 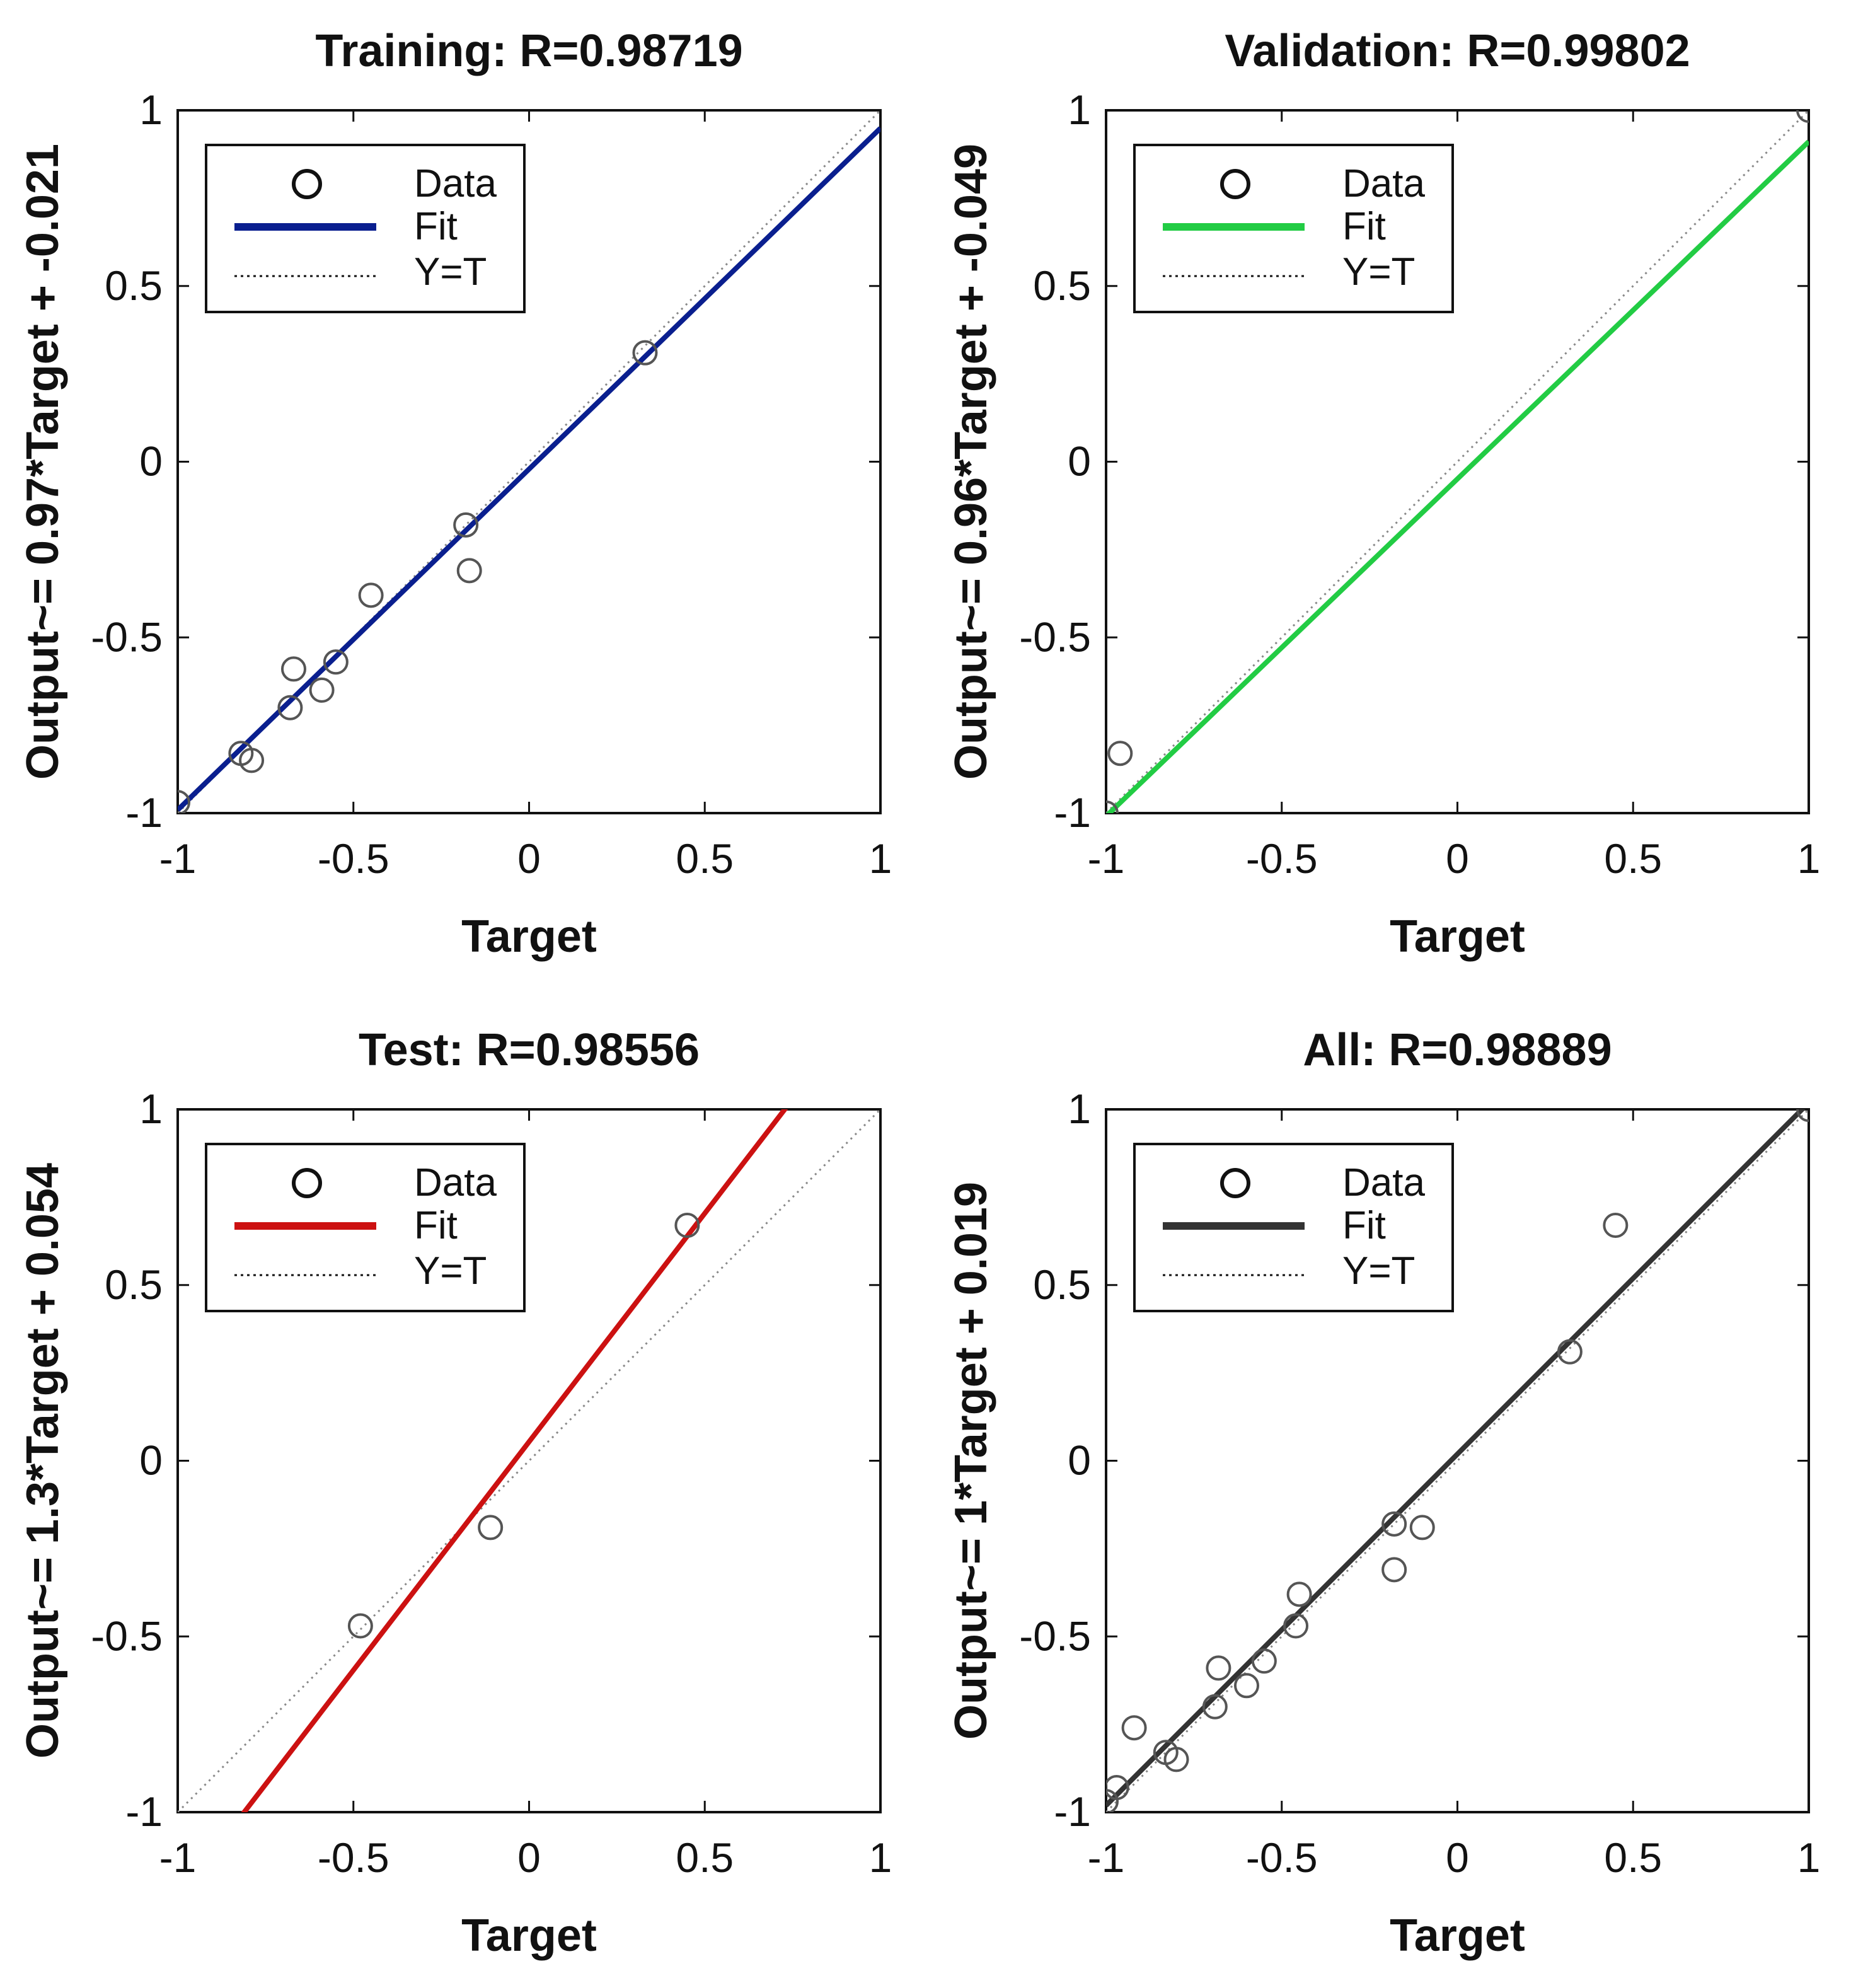 What do you see at coordinates (43, 1461) in the screenshot?
I see `y-axis-label: Output~= 1.3*Target + 0.054` at bounding box center [43, 1461].